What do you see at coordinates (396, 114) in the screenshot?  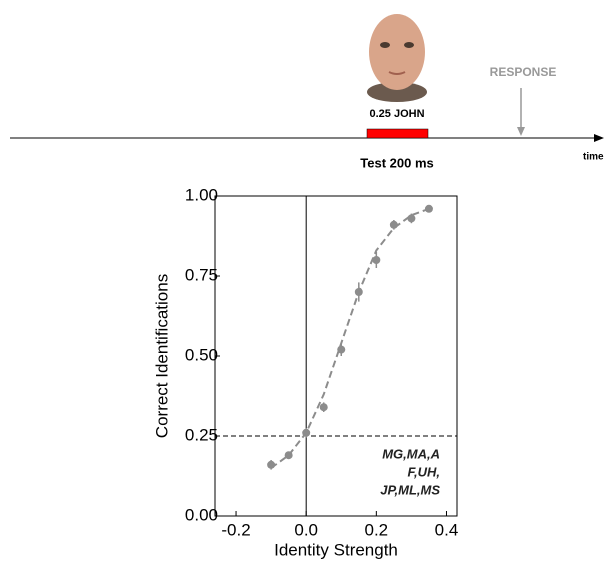 I see `stimulus-label: 0.25 JOHN` at bounding box center [396, 114].